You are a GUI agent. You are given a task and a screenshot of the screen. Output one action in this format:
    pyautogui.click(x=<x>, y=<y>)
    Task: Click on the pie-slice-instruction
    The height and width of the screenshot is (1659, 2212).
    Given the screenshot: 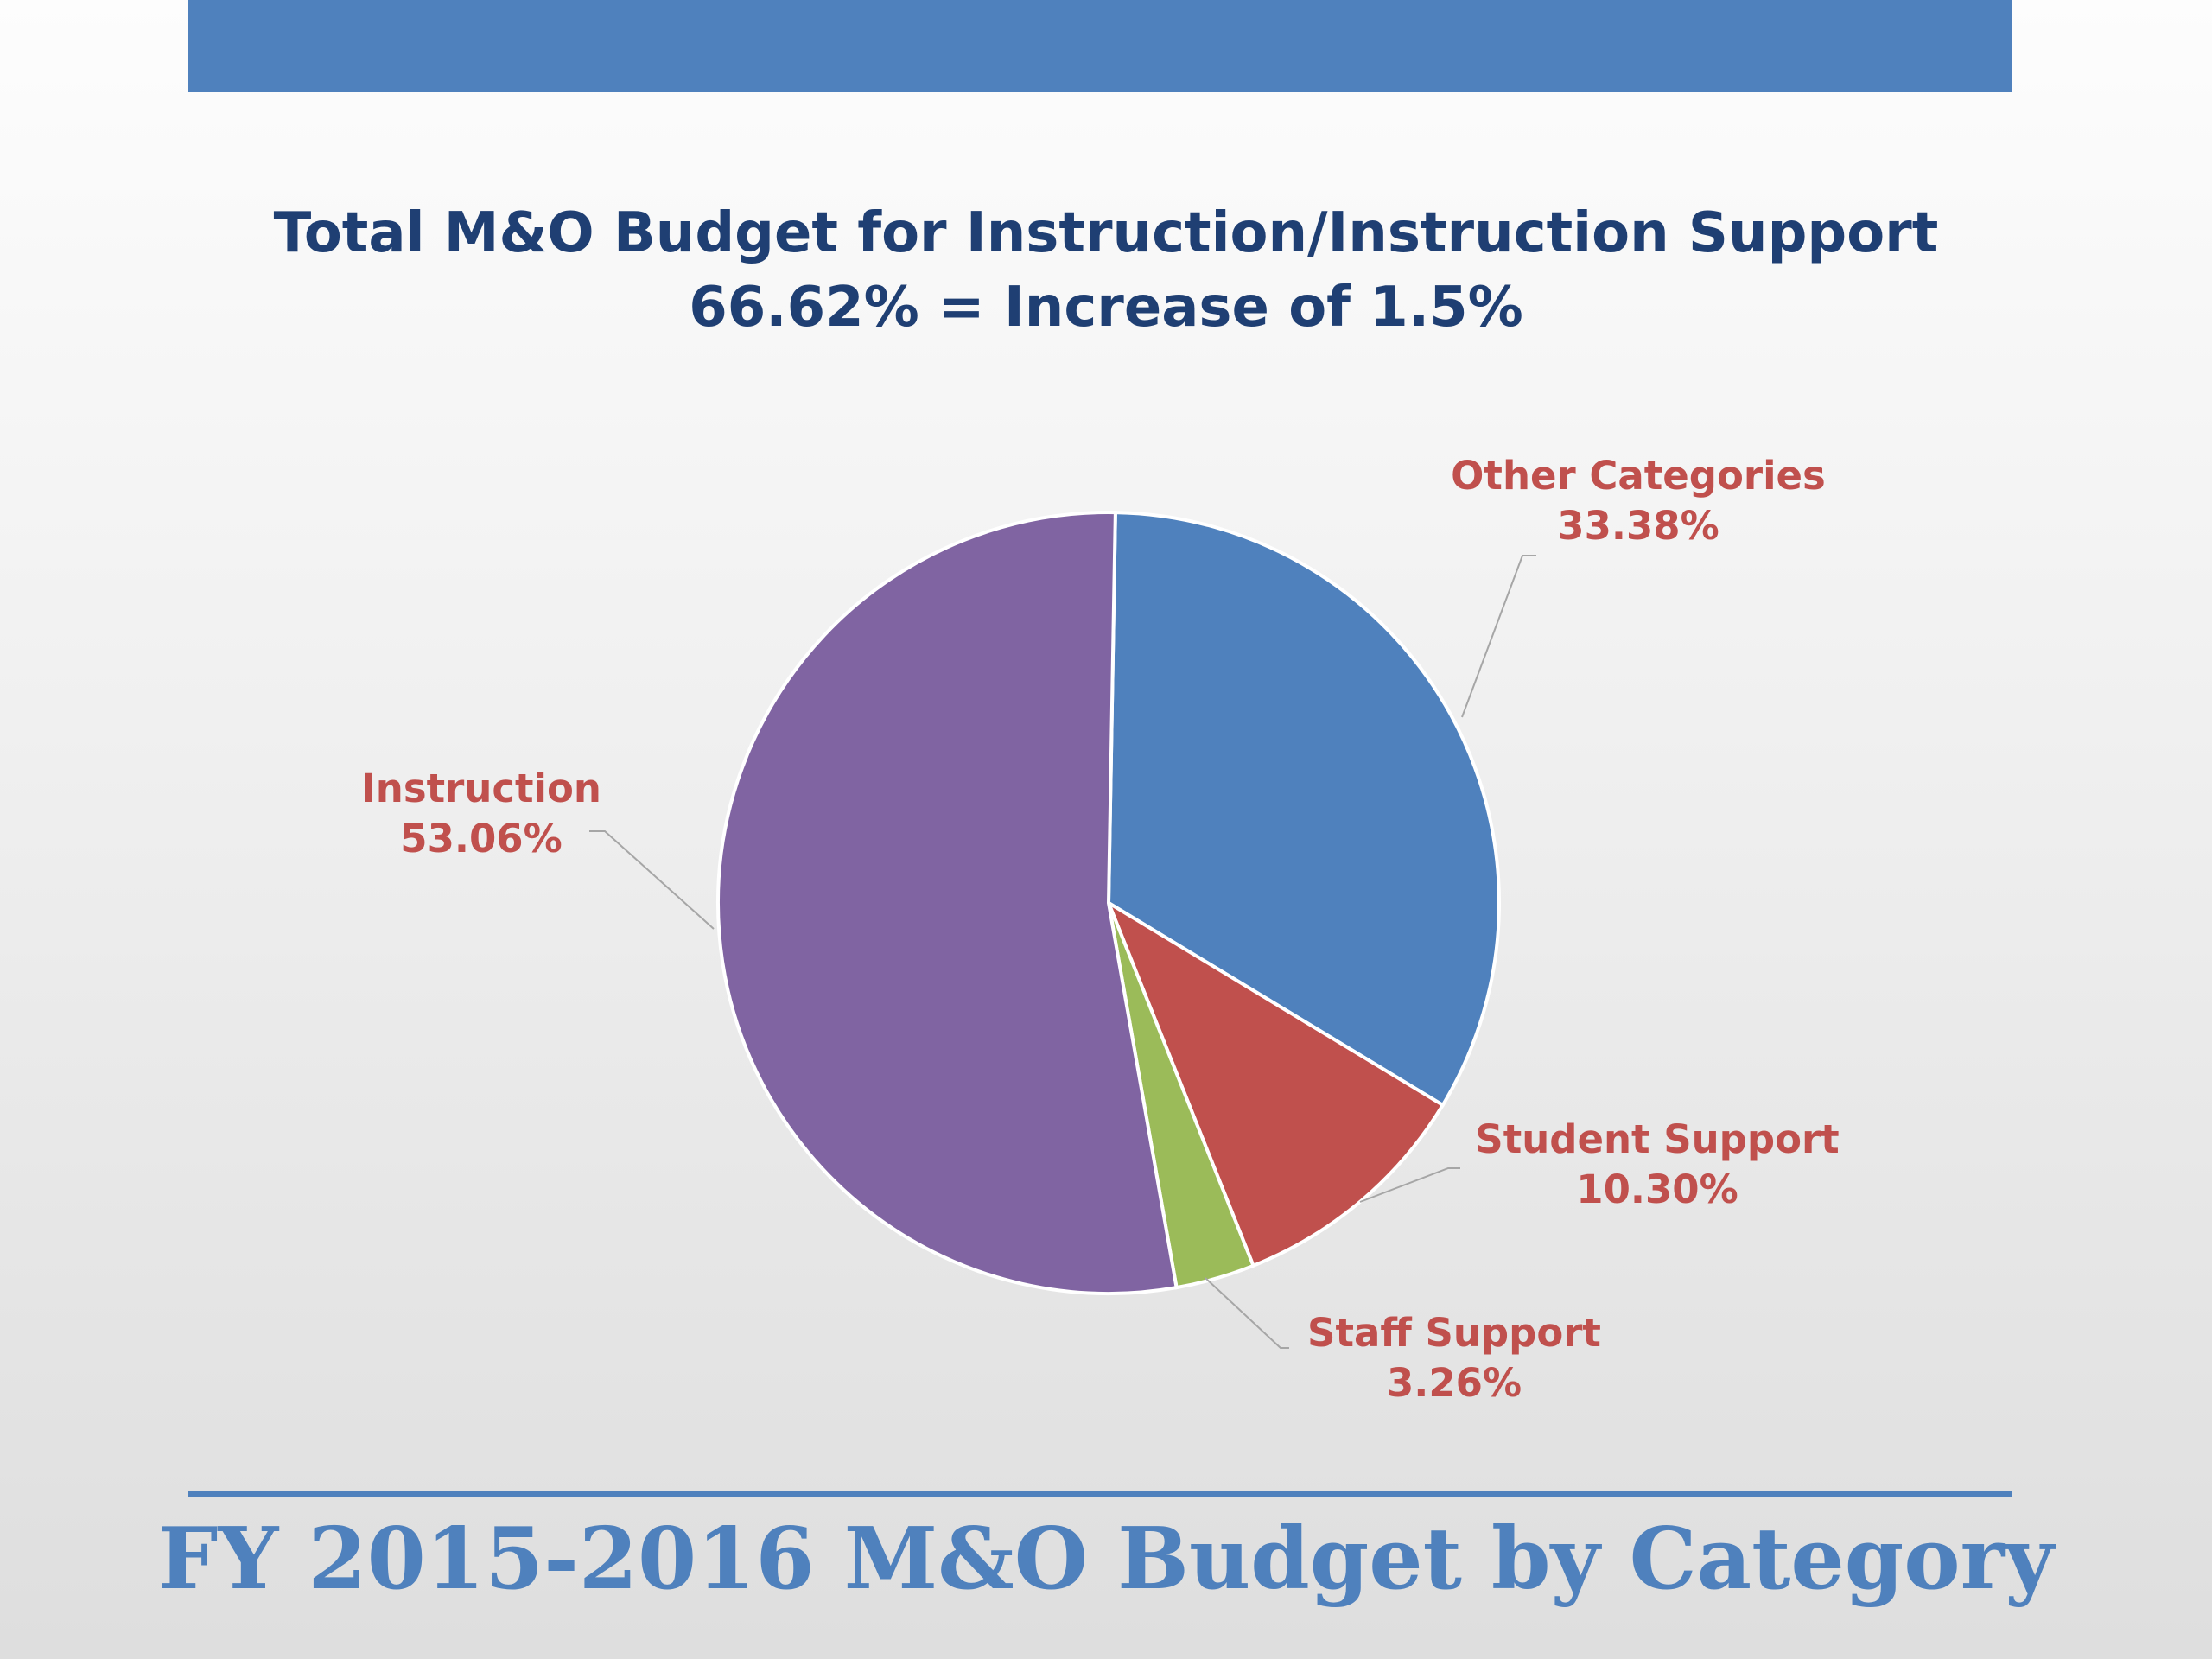 What is the action you would take?
    pyautogui.click(x=947, y=903)
    